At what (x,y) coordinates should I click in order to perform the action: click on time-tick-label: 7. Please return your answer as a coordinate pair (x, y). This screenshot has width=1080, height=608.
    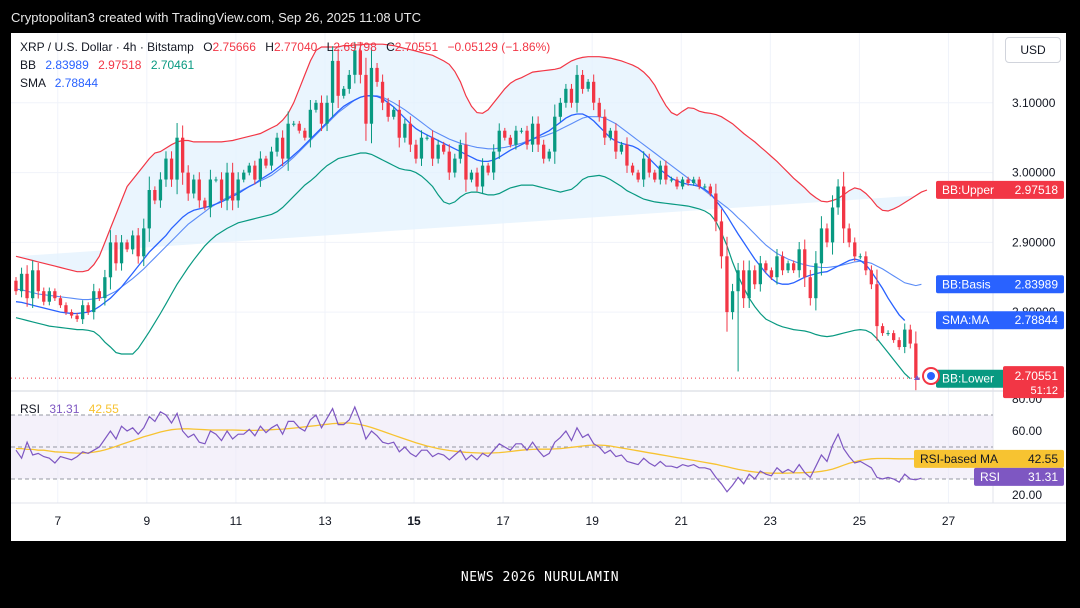
    Looking at the image, I should click on (57, 521).